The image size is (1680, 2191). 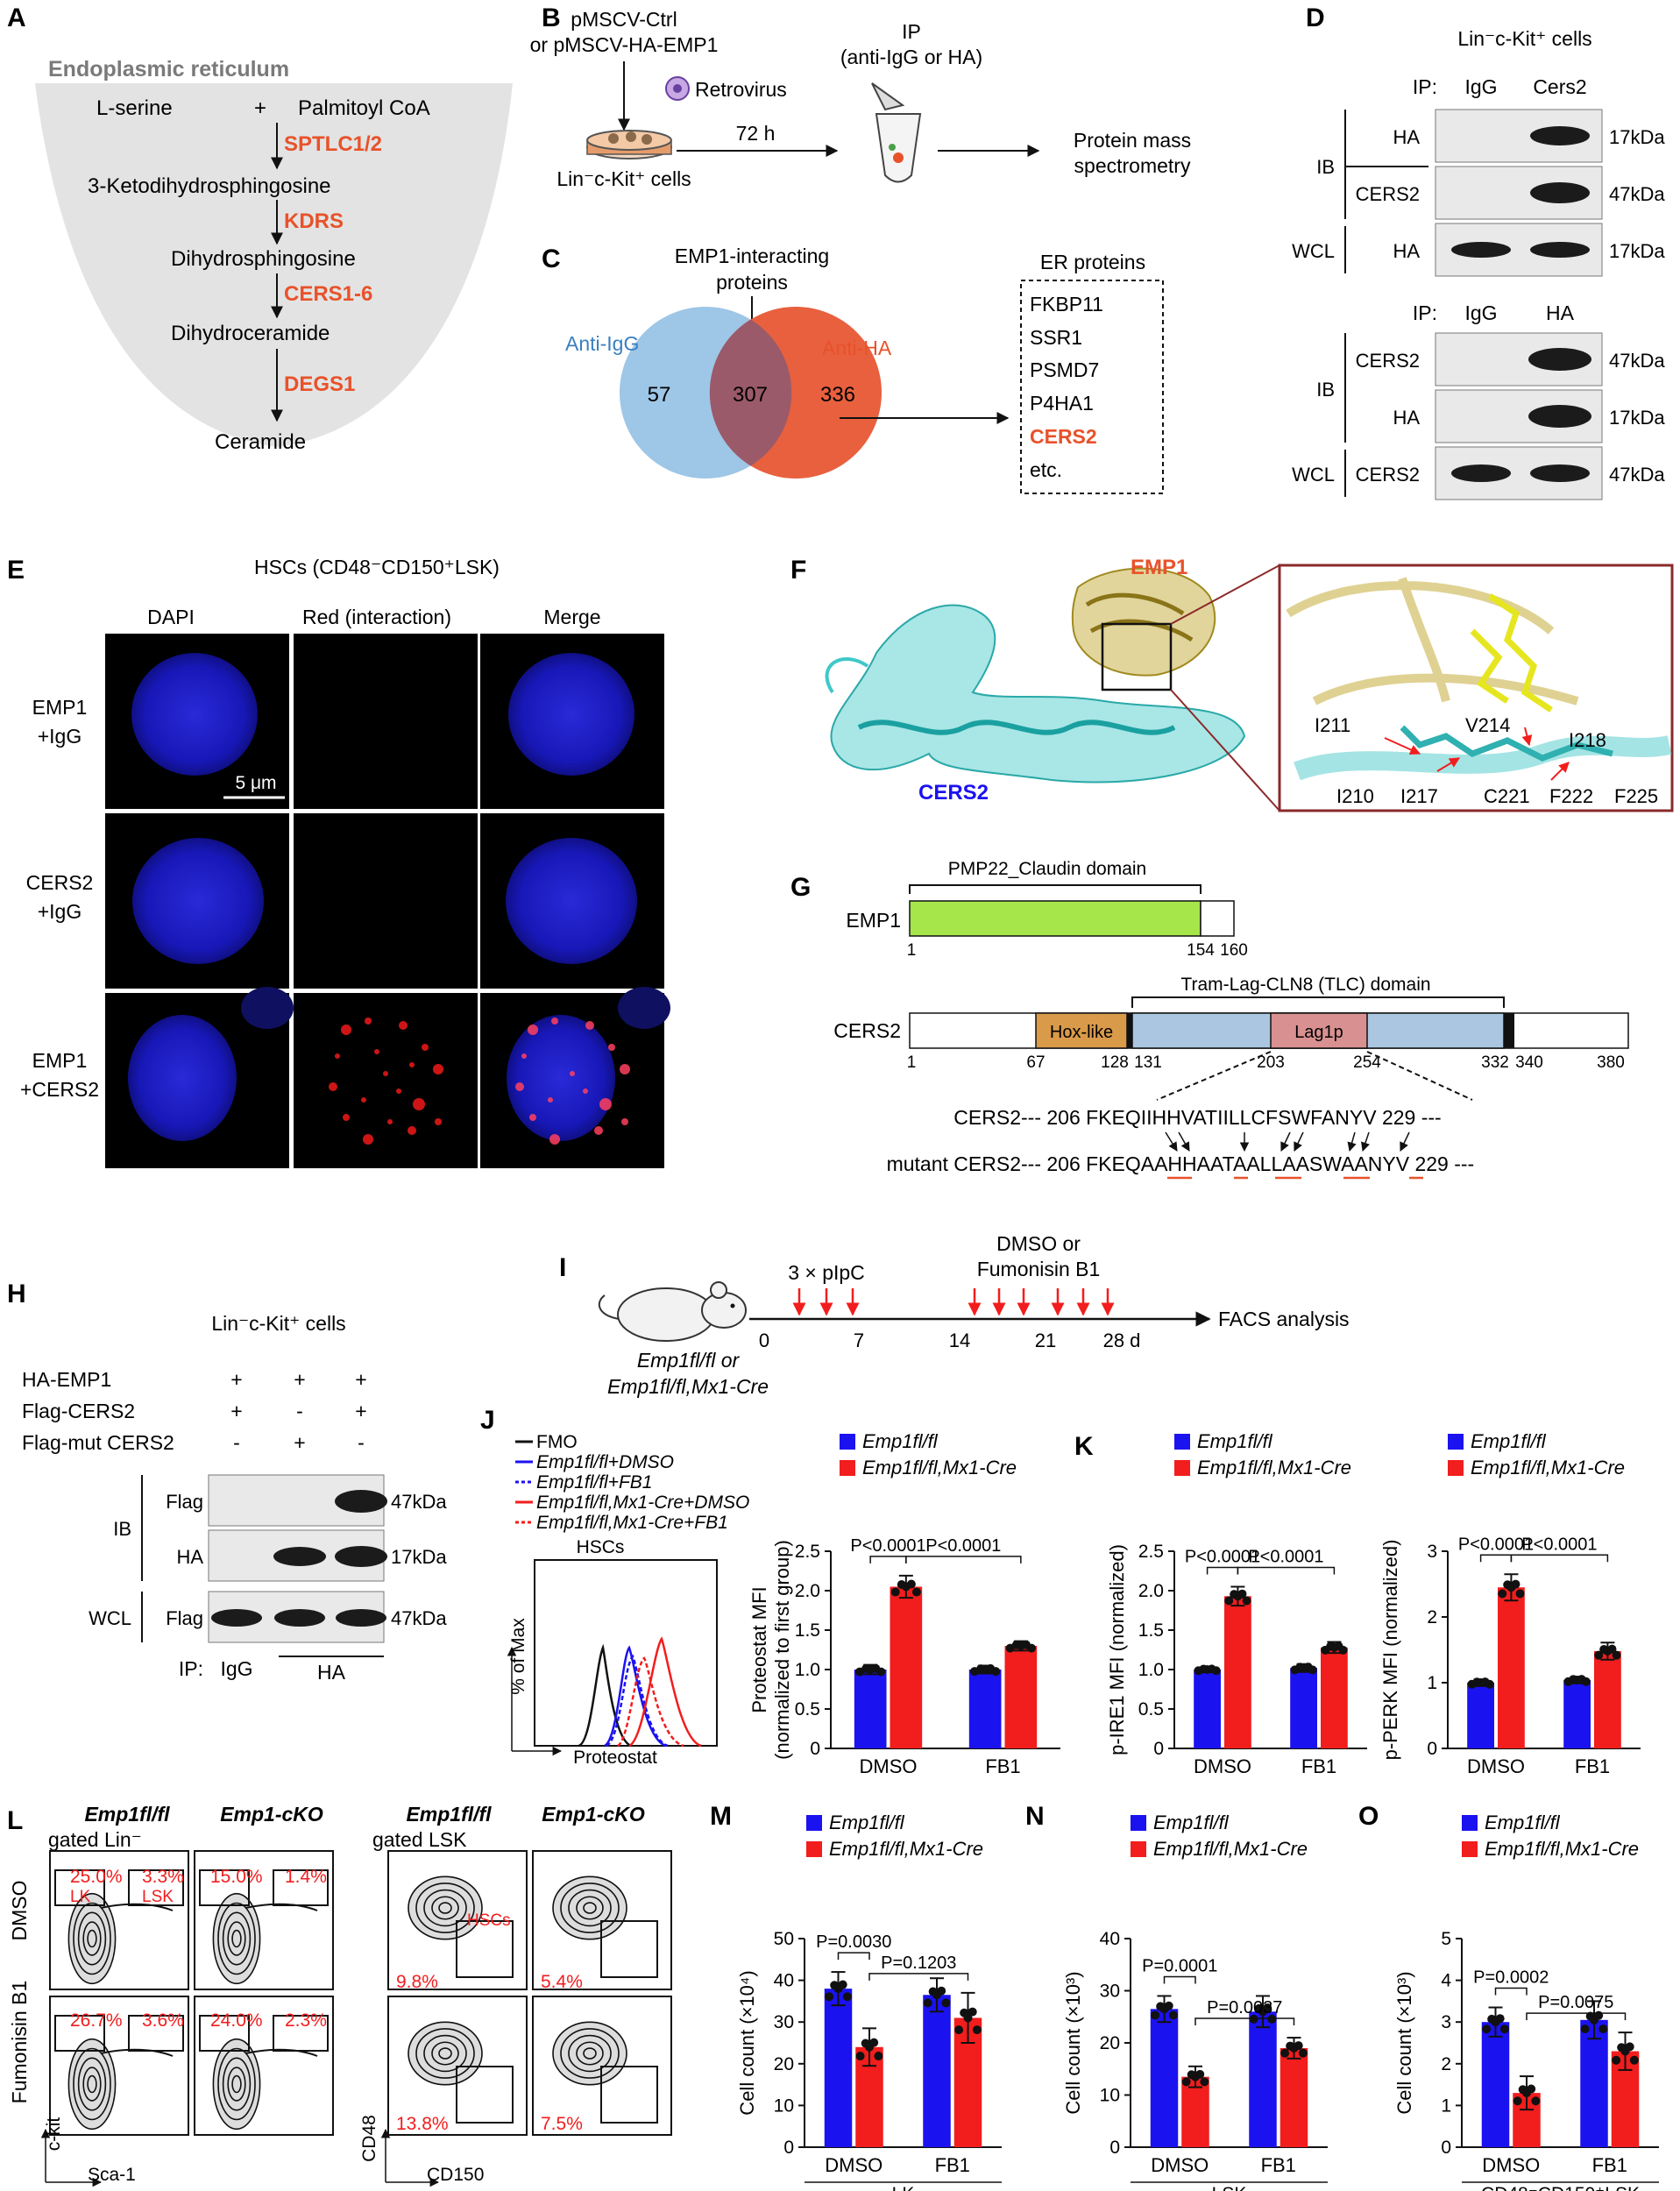 What do you see at coordinates (278, 1323) in the screenshot?
I see `blot-title: Lin⁻c-Kit⁺ cells` at bounding box center [278, 1323].